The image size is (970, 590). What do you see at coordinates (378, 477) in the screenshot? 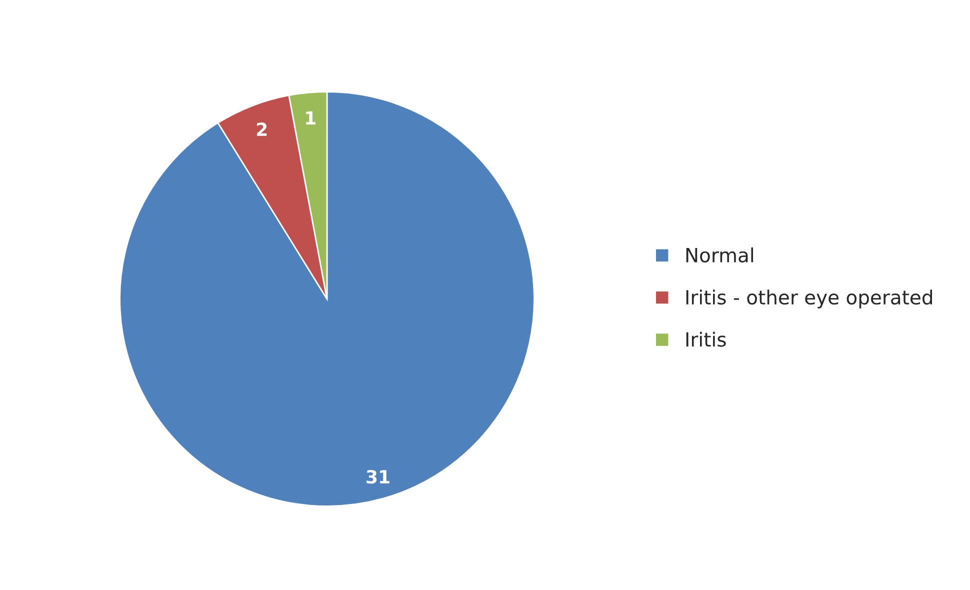
I see `data-label: 31` at bounding box center [378, 477].